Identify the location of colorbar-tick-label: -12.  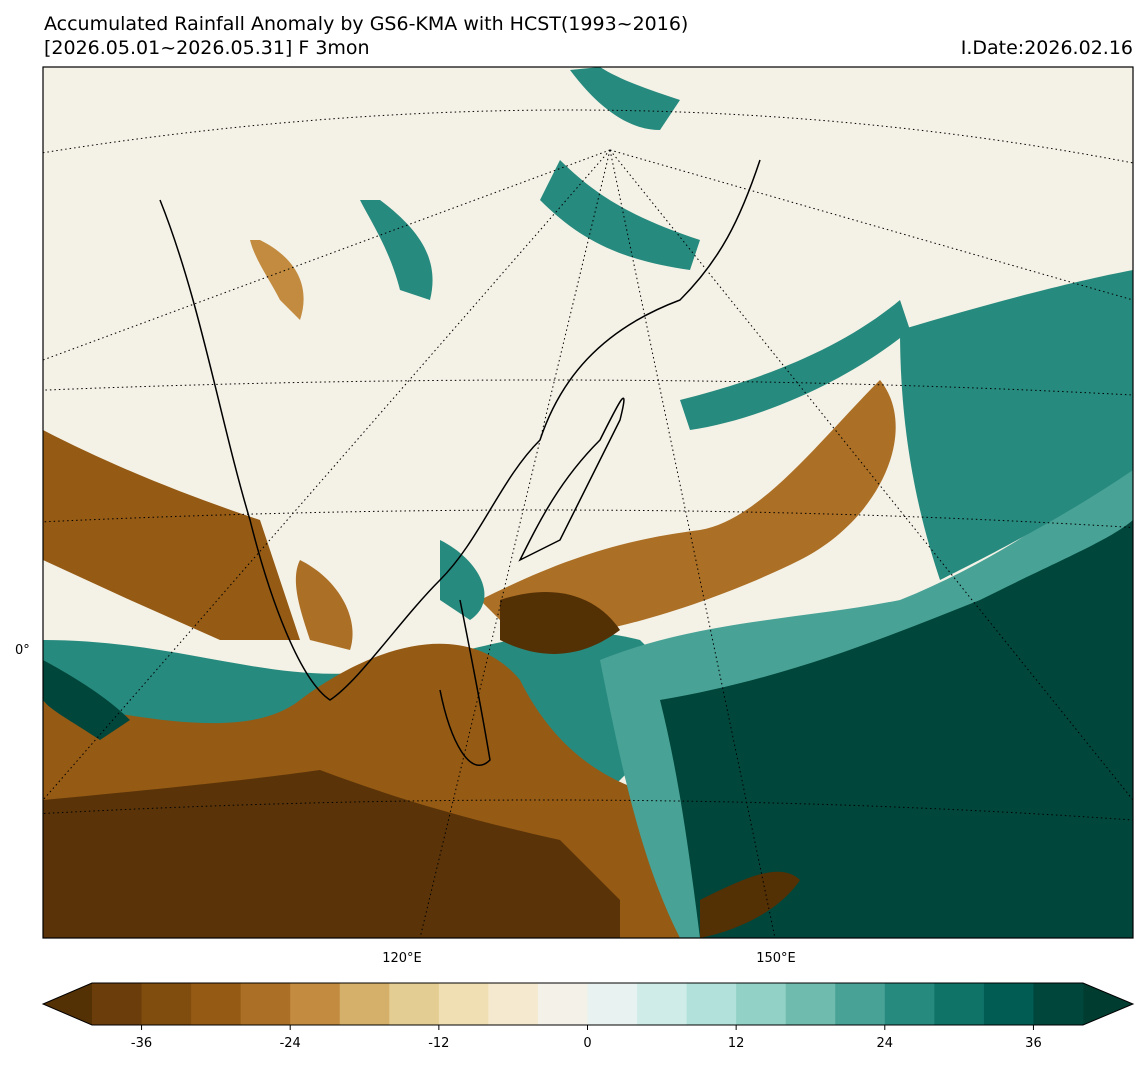
(438, 1043).